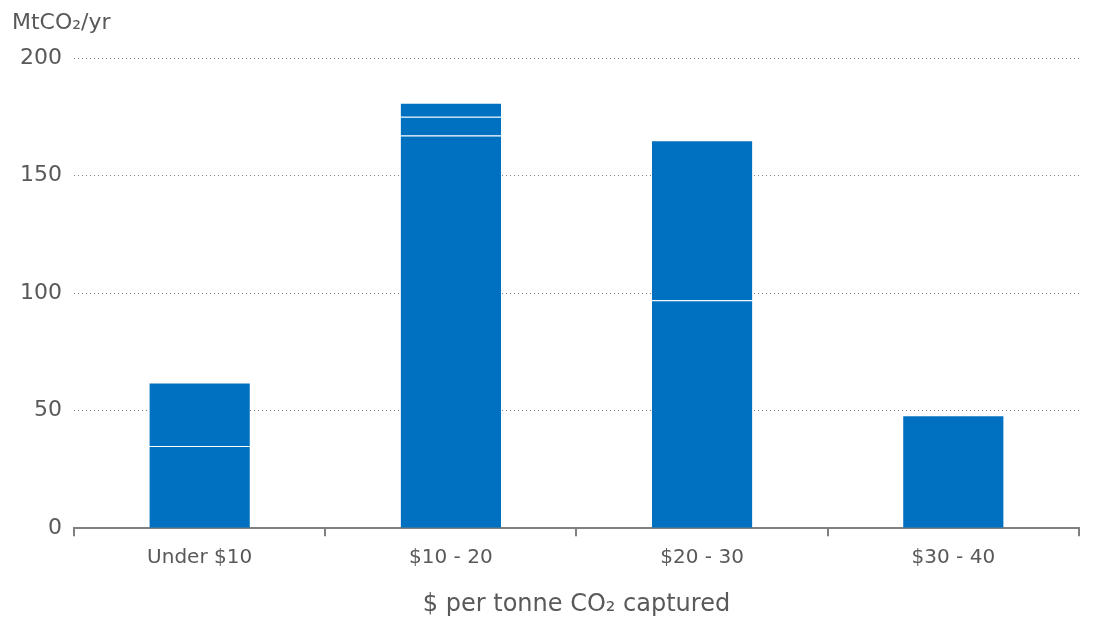 The image size is (1097, 631). I want to click on y-tick-label: 200, so click(40, 56).